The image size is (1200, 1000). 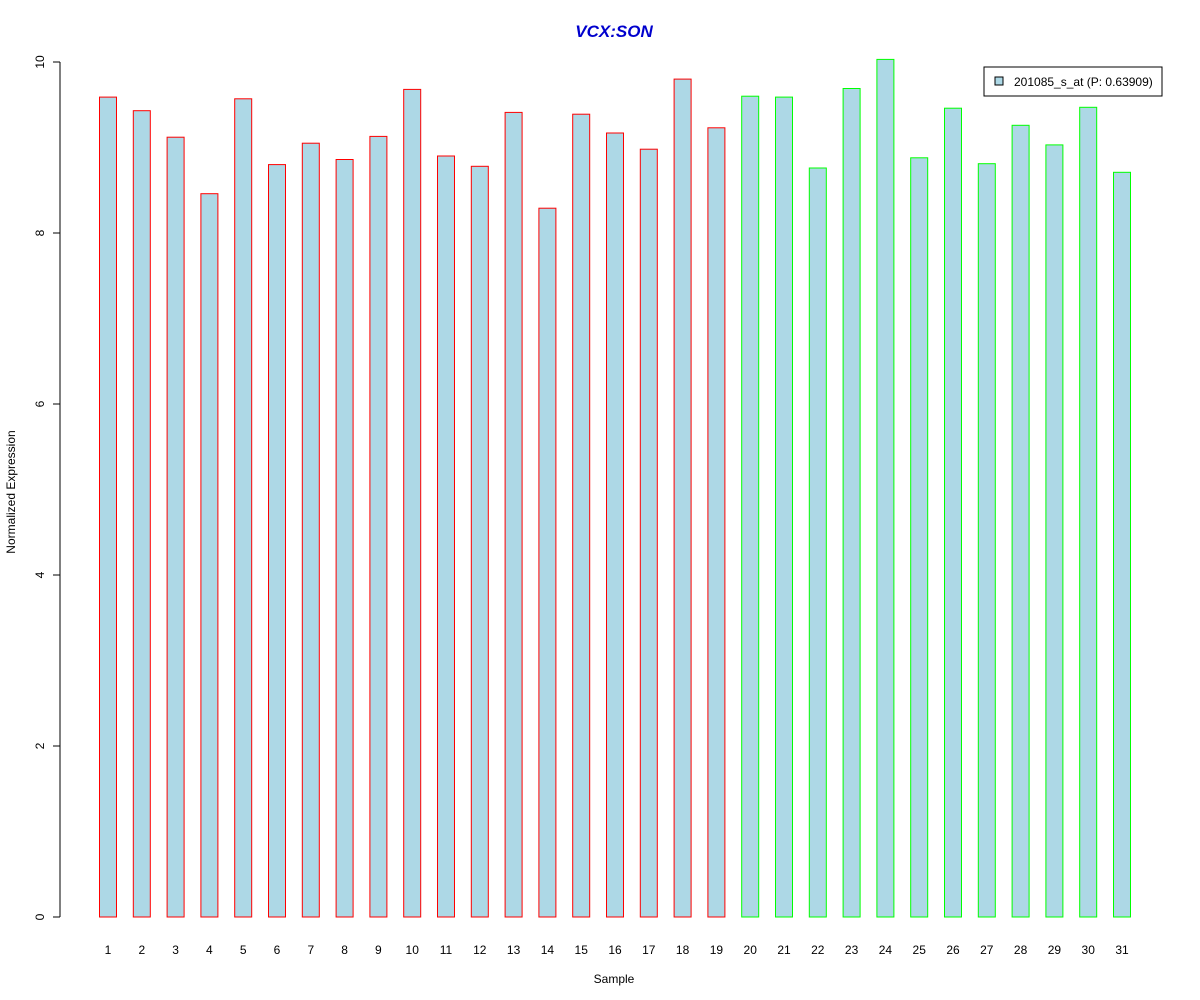 I want to click on legend-box, so click(x=1073, y=81).